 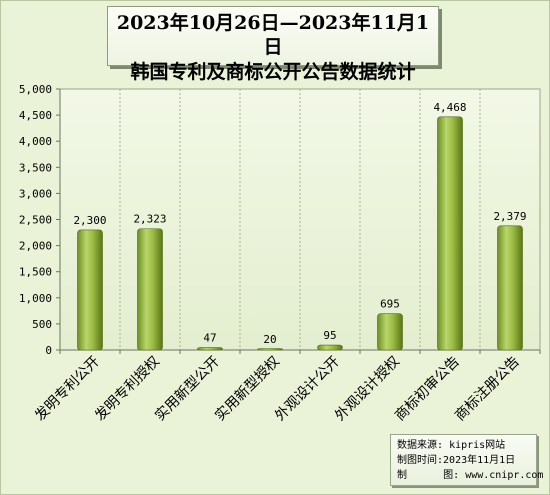 I want to click on time-label: 制图时间:, so click(x=420, y=460).